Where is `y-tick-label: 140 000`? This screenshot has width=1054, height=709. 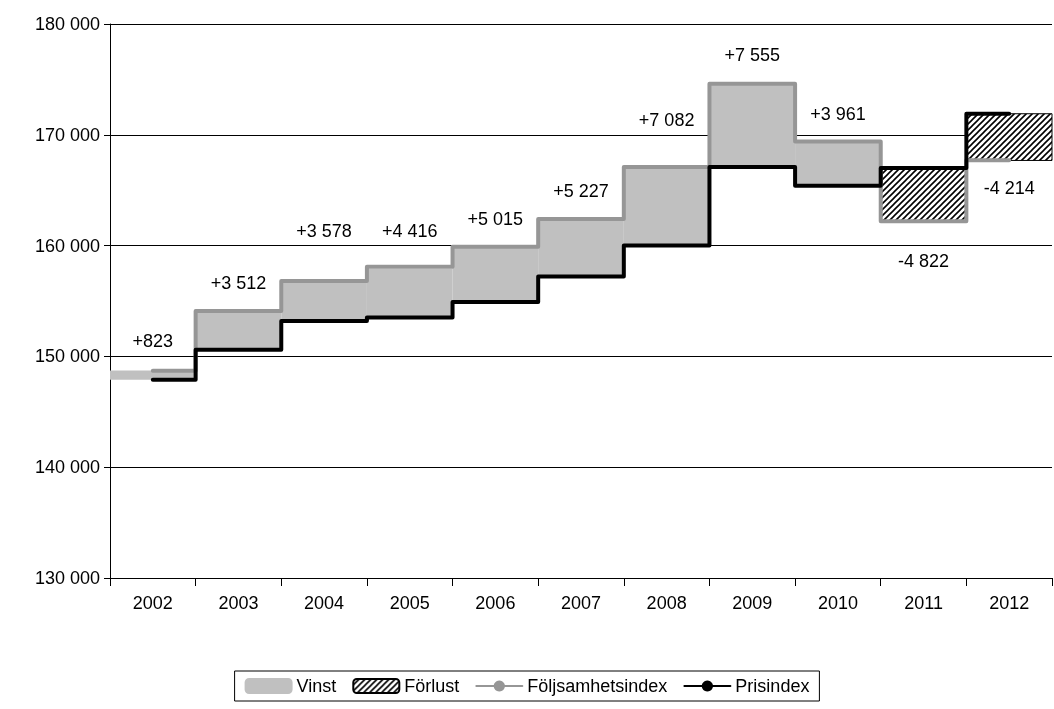 y-tick-label: 140 000 is located at coordinates (67, 467).